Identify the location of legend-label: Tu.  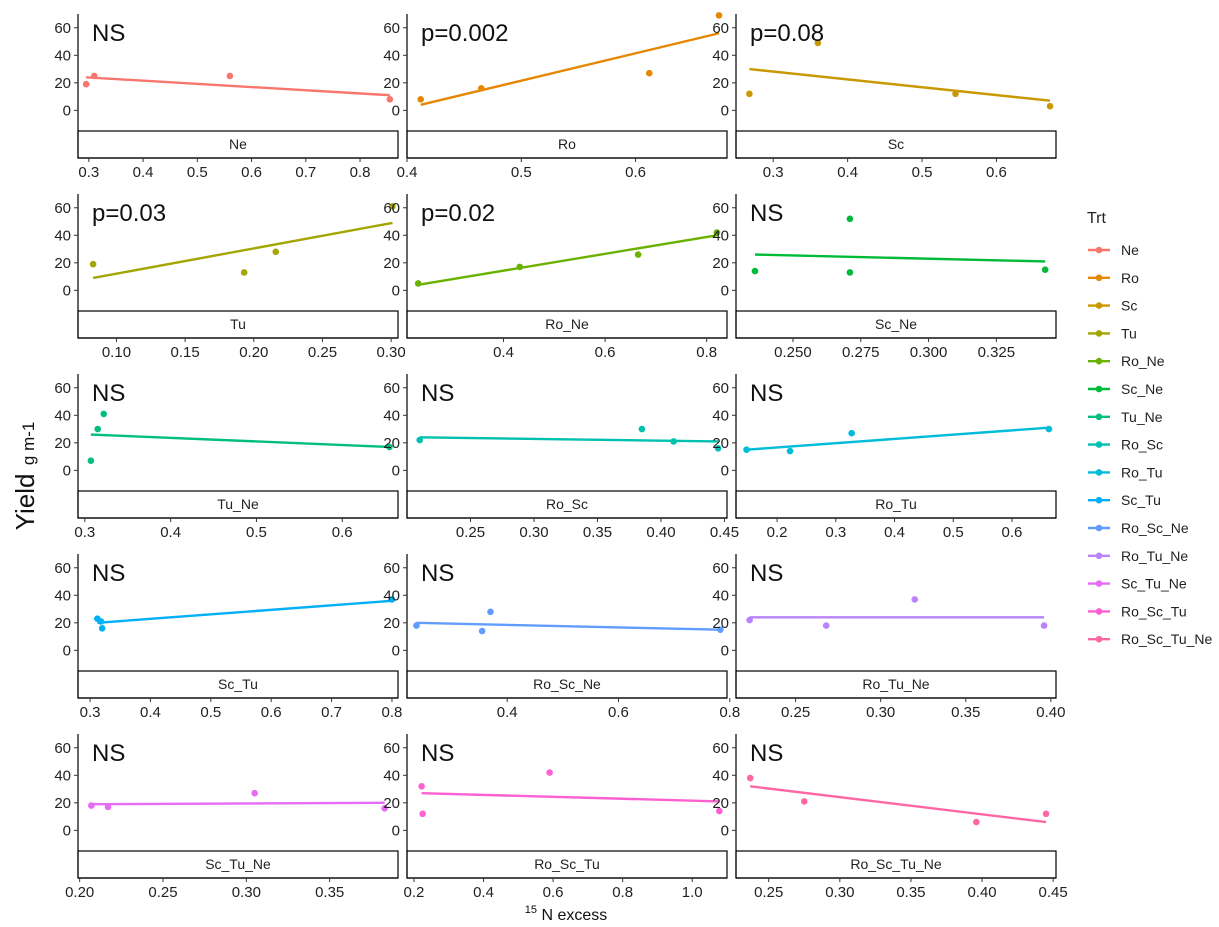
(1129, 333).